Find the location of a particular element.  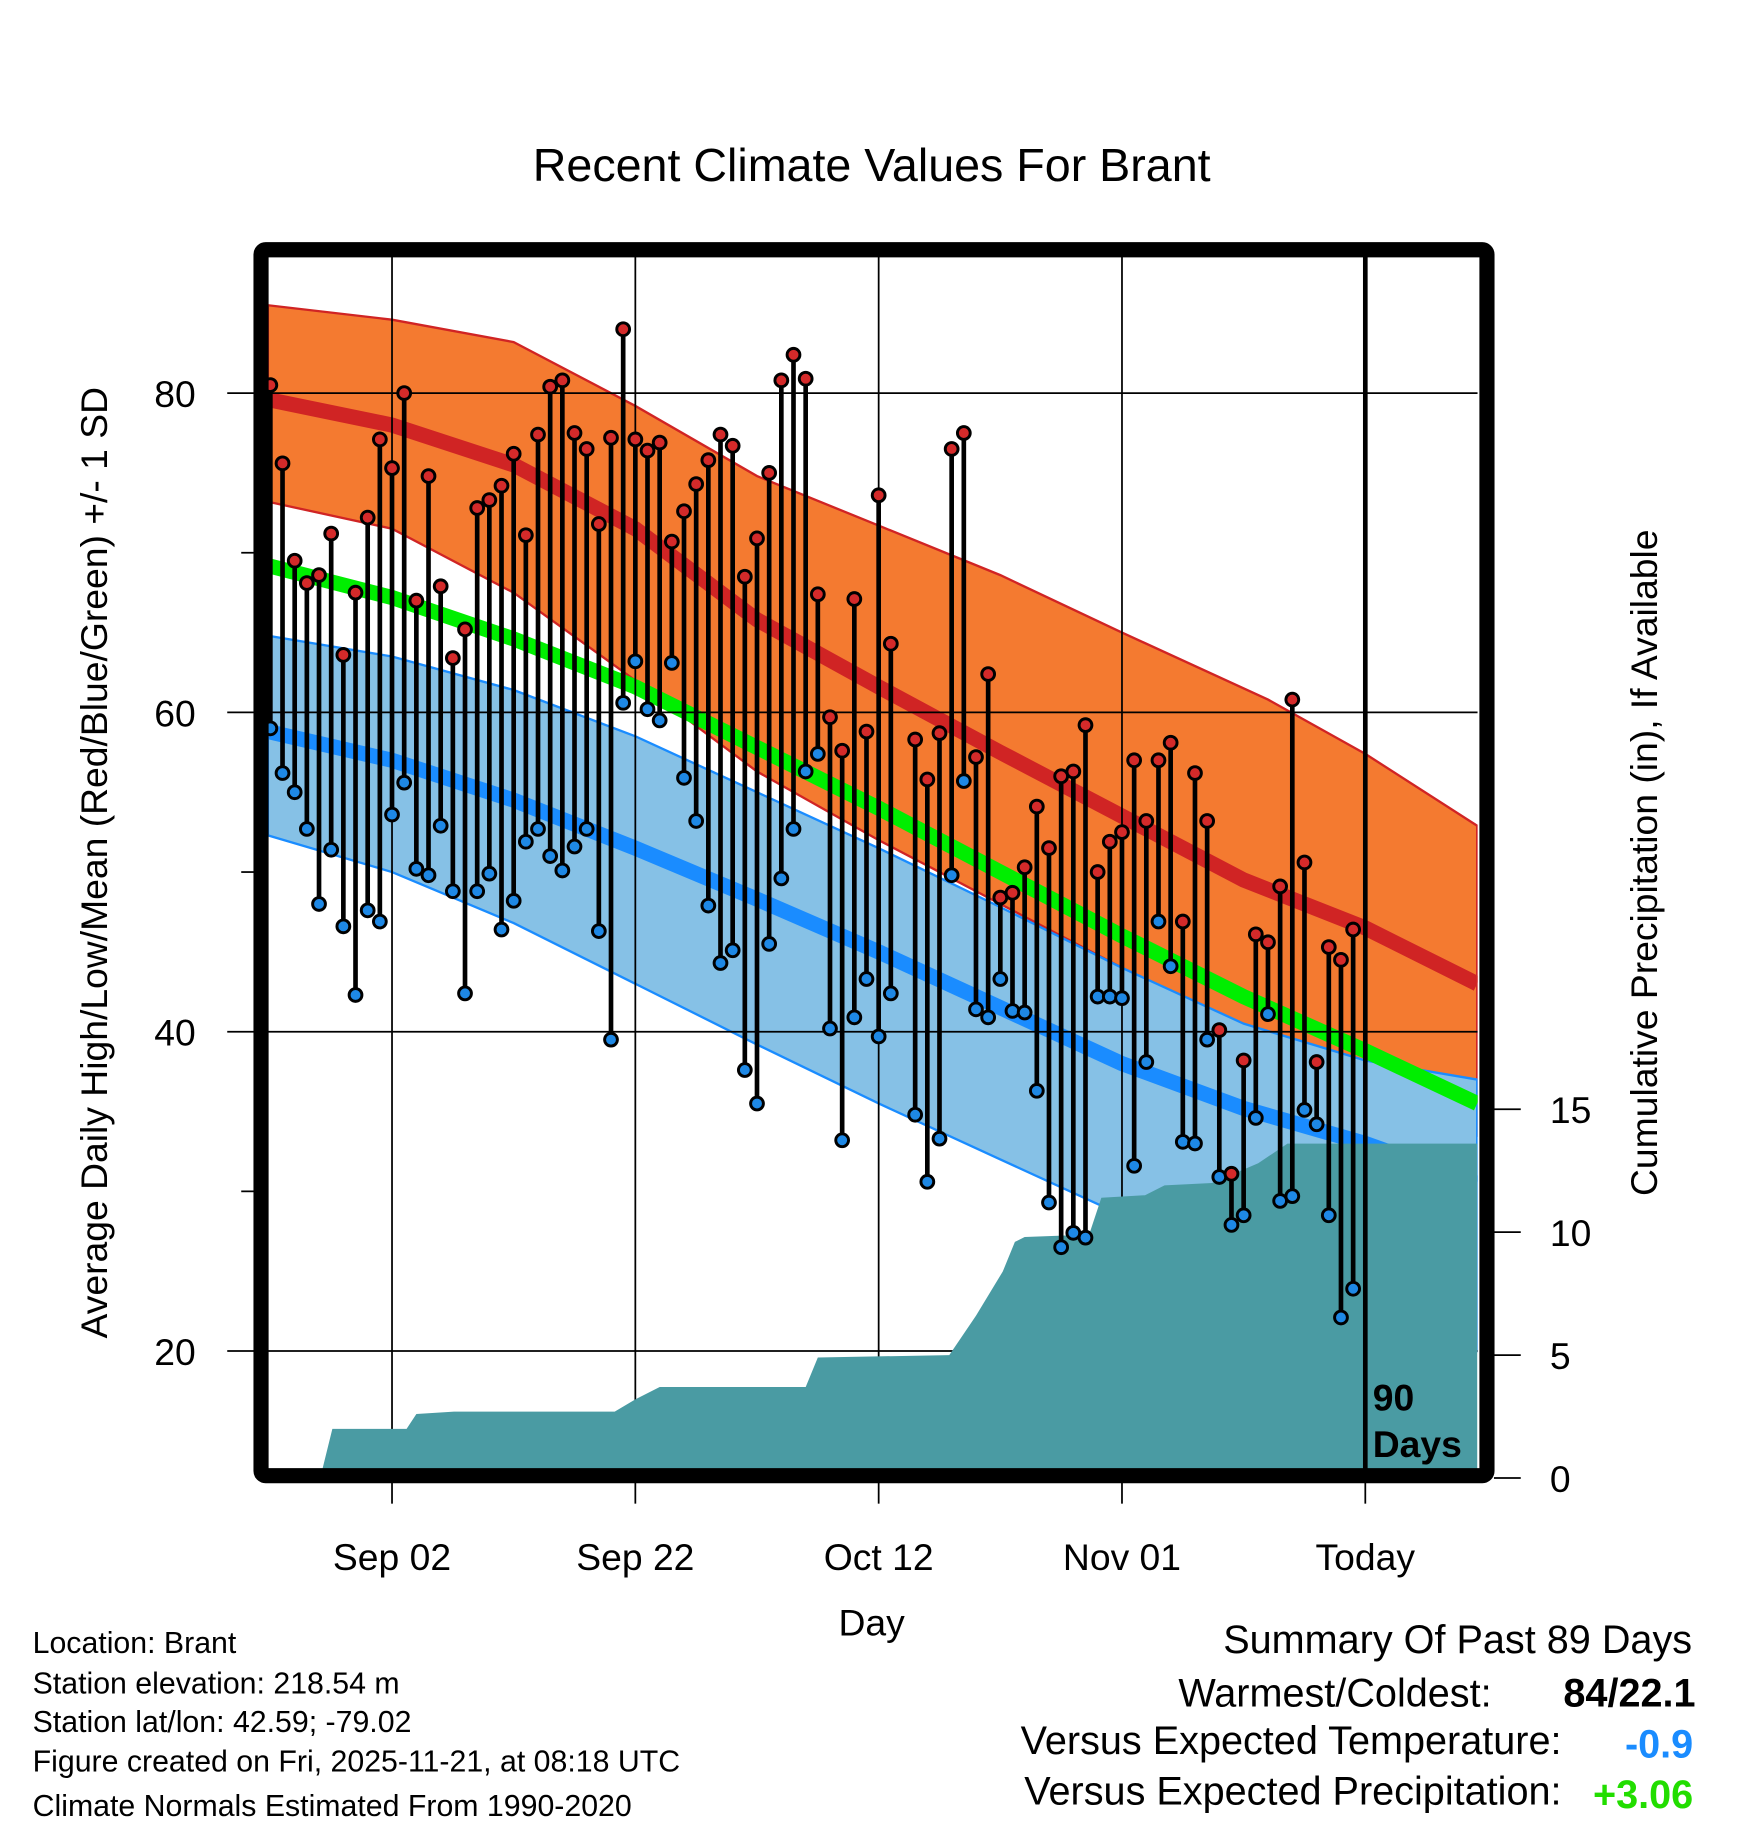

warmest-coldest-label: Warmest/Coldest: is located at coordinates (1334, 1693).